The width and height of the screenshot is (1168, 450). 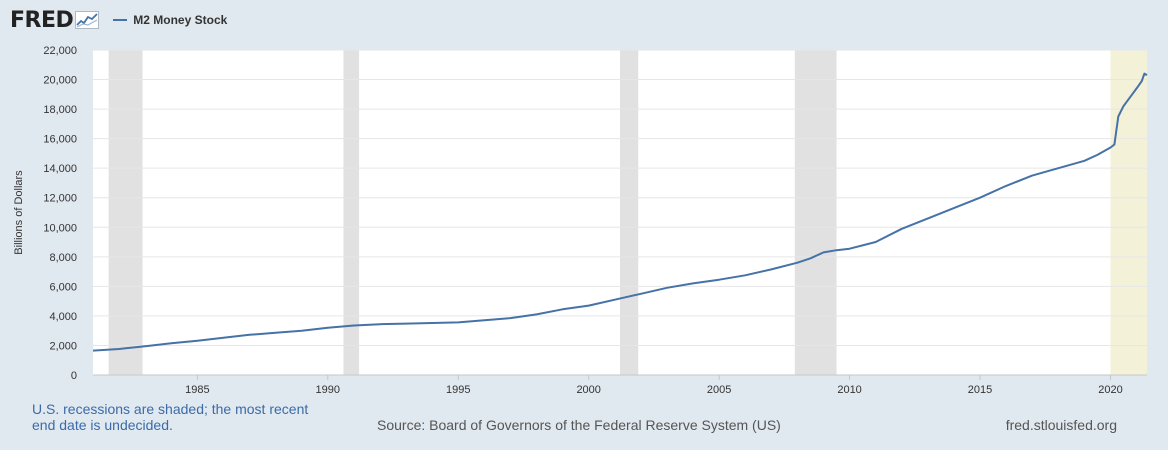 I want to click on y-tick-label: 18,000, so click(x=60, y=110).